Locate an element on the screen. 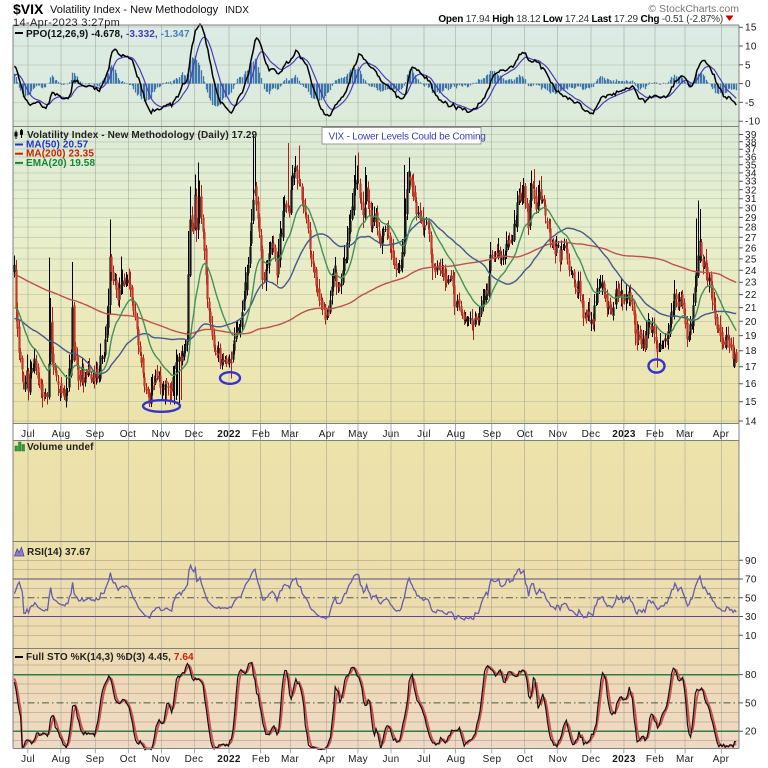 The width and height of the screenshot is (768, 768). svg-text: 5 is located at coordinates (748, 65).